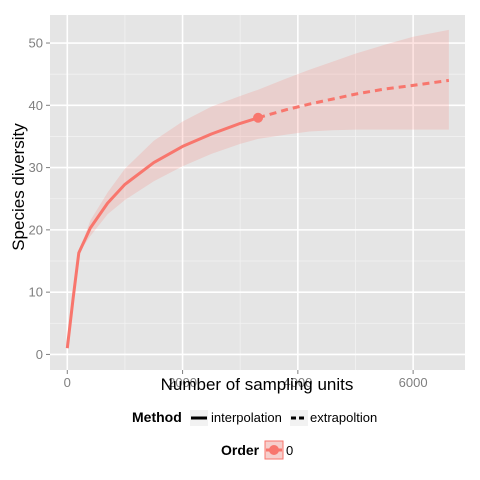  Describe the element at coordinates (274, 450) in the screenshot. I see `legend-key-order-0-point` at that location.